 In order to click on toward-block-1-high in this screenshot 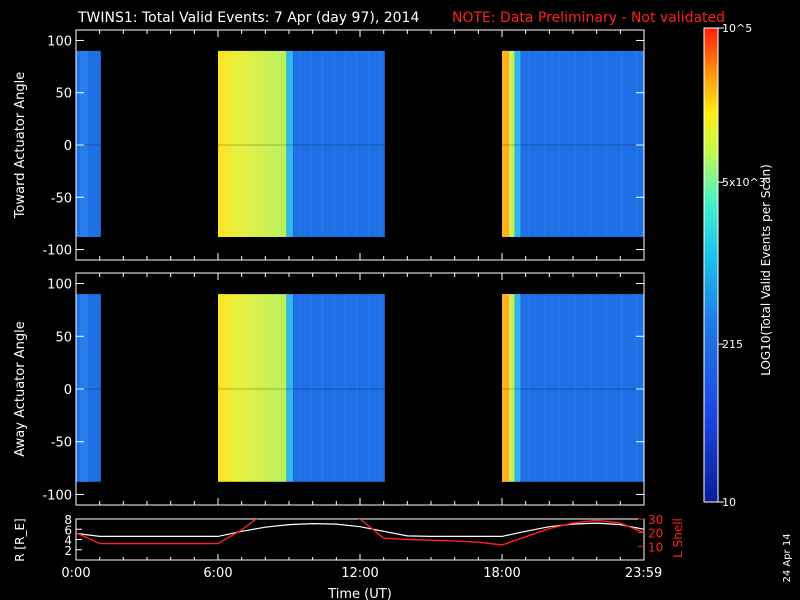, I will do `click(252, 144)`.